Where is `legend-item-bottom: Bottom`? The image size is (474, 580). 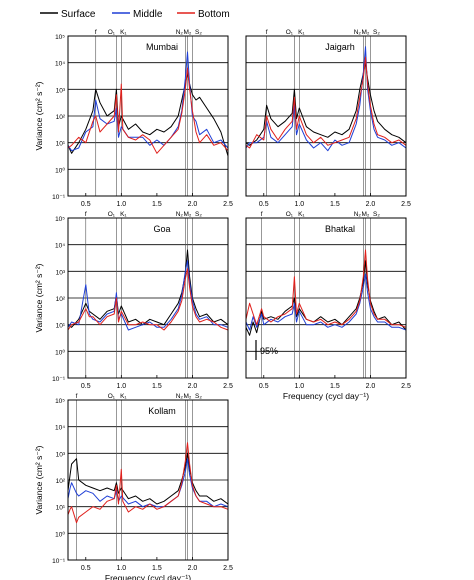
legend-item-bottom: Bottom is located at coordinates (203, 14).